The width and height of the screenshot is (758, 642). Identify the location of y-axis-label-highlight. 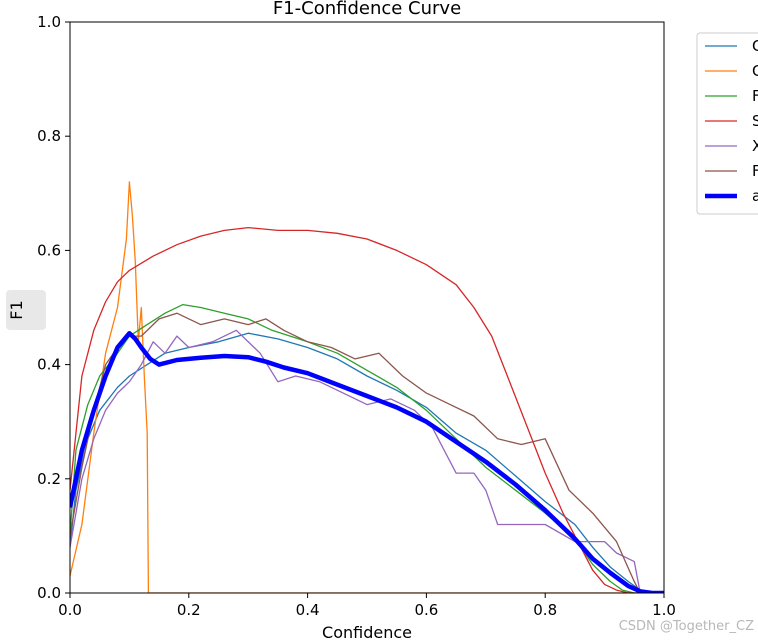
(26, 310).